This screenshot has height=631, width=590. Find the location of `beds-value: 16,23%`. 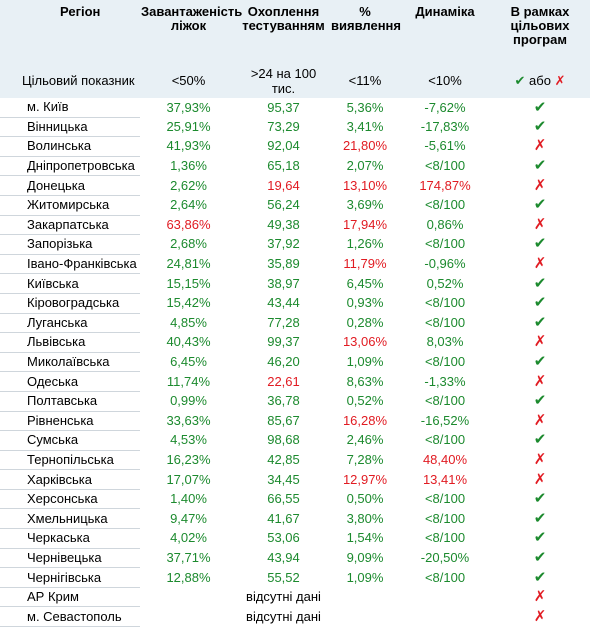

beds-value: 16,23% is located at coordinates (188, 459).